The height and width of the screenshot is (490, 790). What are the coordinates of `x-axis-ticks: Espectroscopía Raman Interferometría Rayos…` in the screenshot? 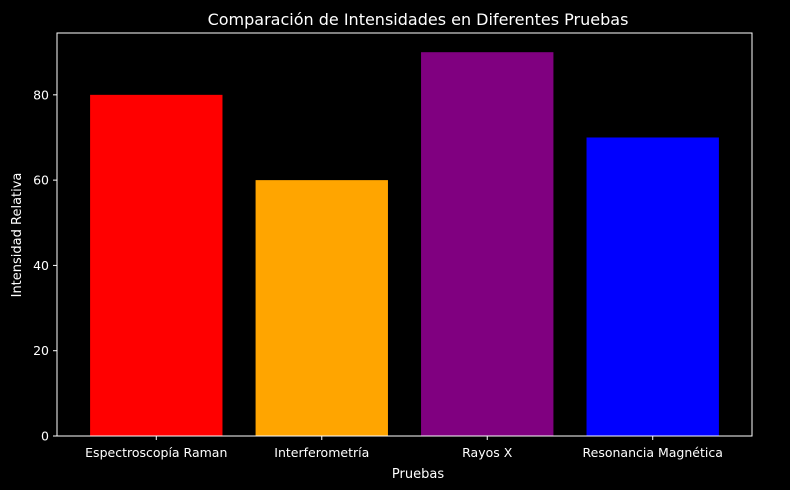 It's located at (404, 448).